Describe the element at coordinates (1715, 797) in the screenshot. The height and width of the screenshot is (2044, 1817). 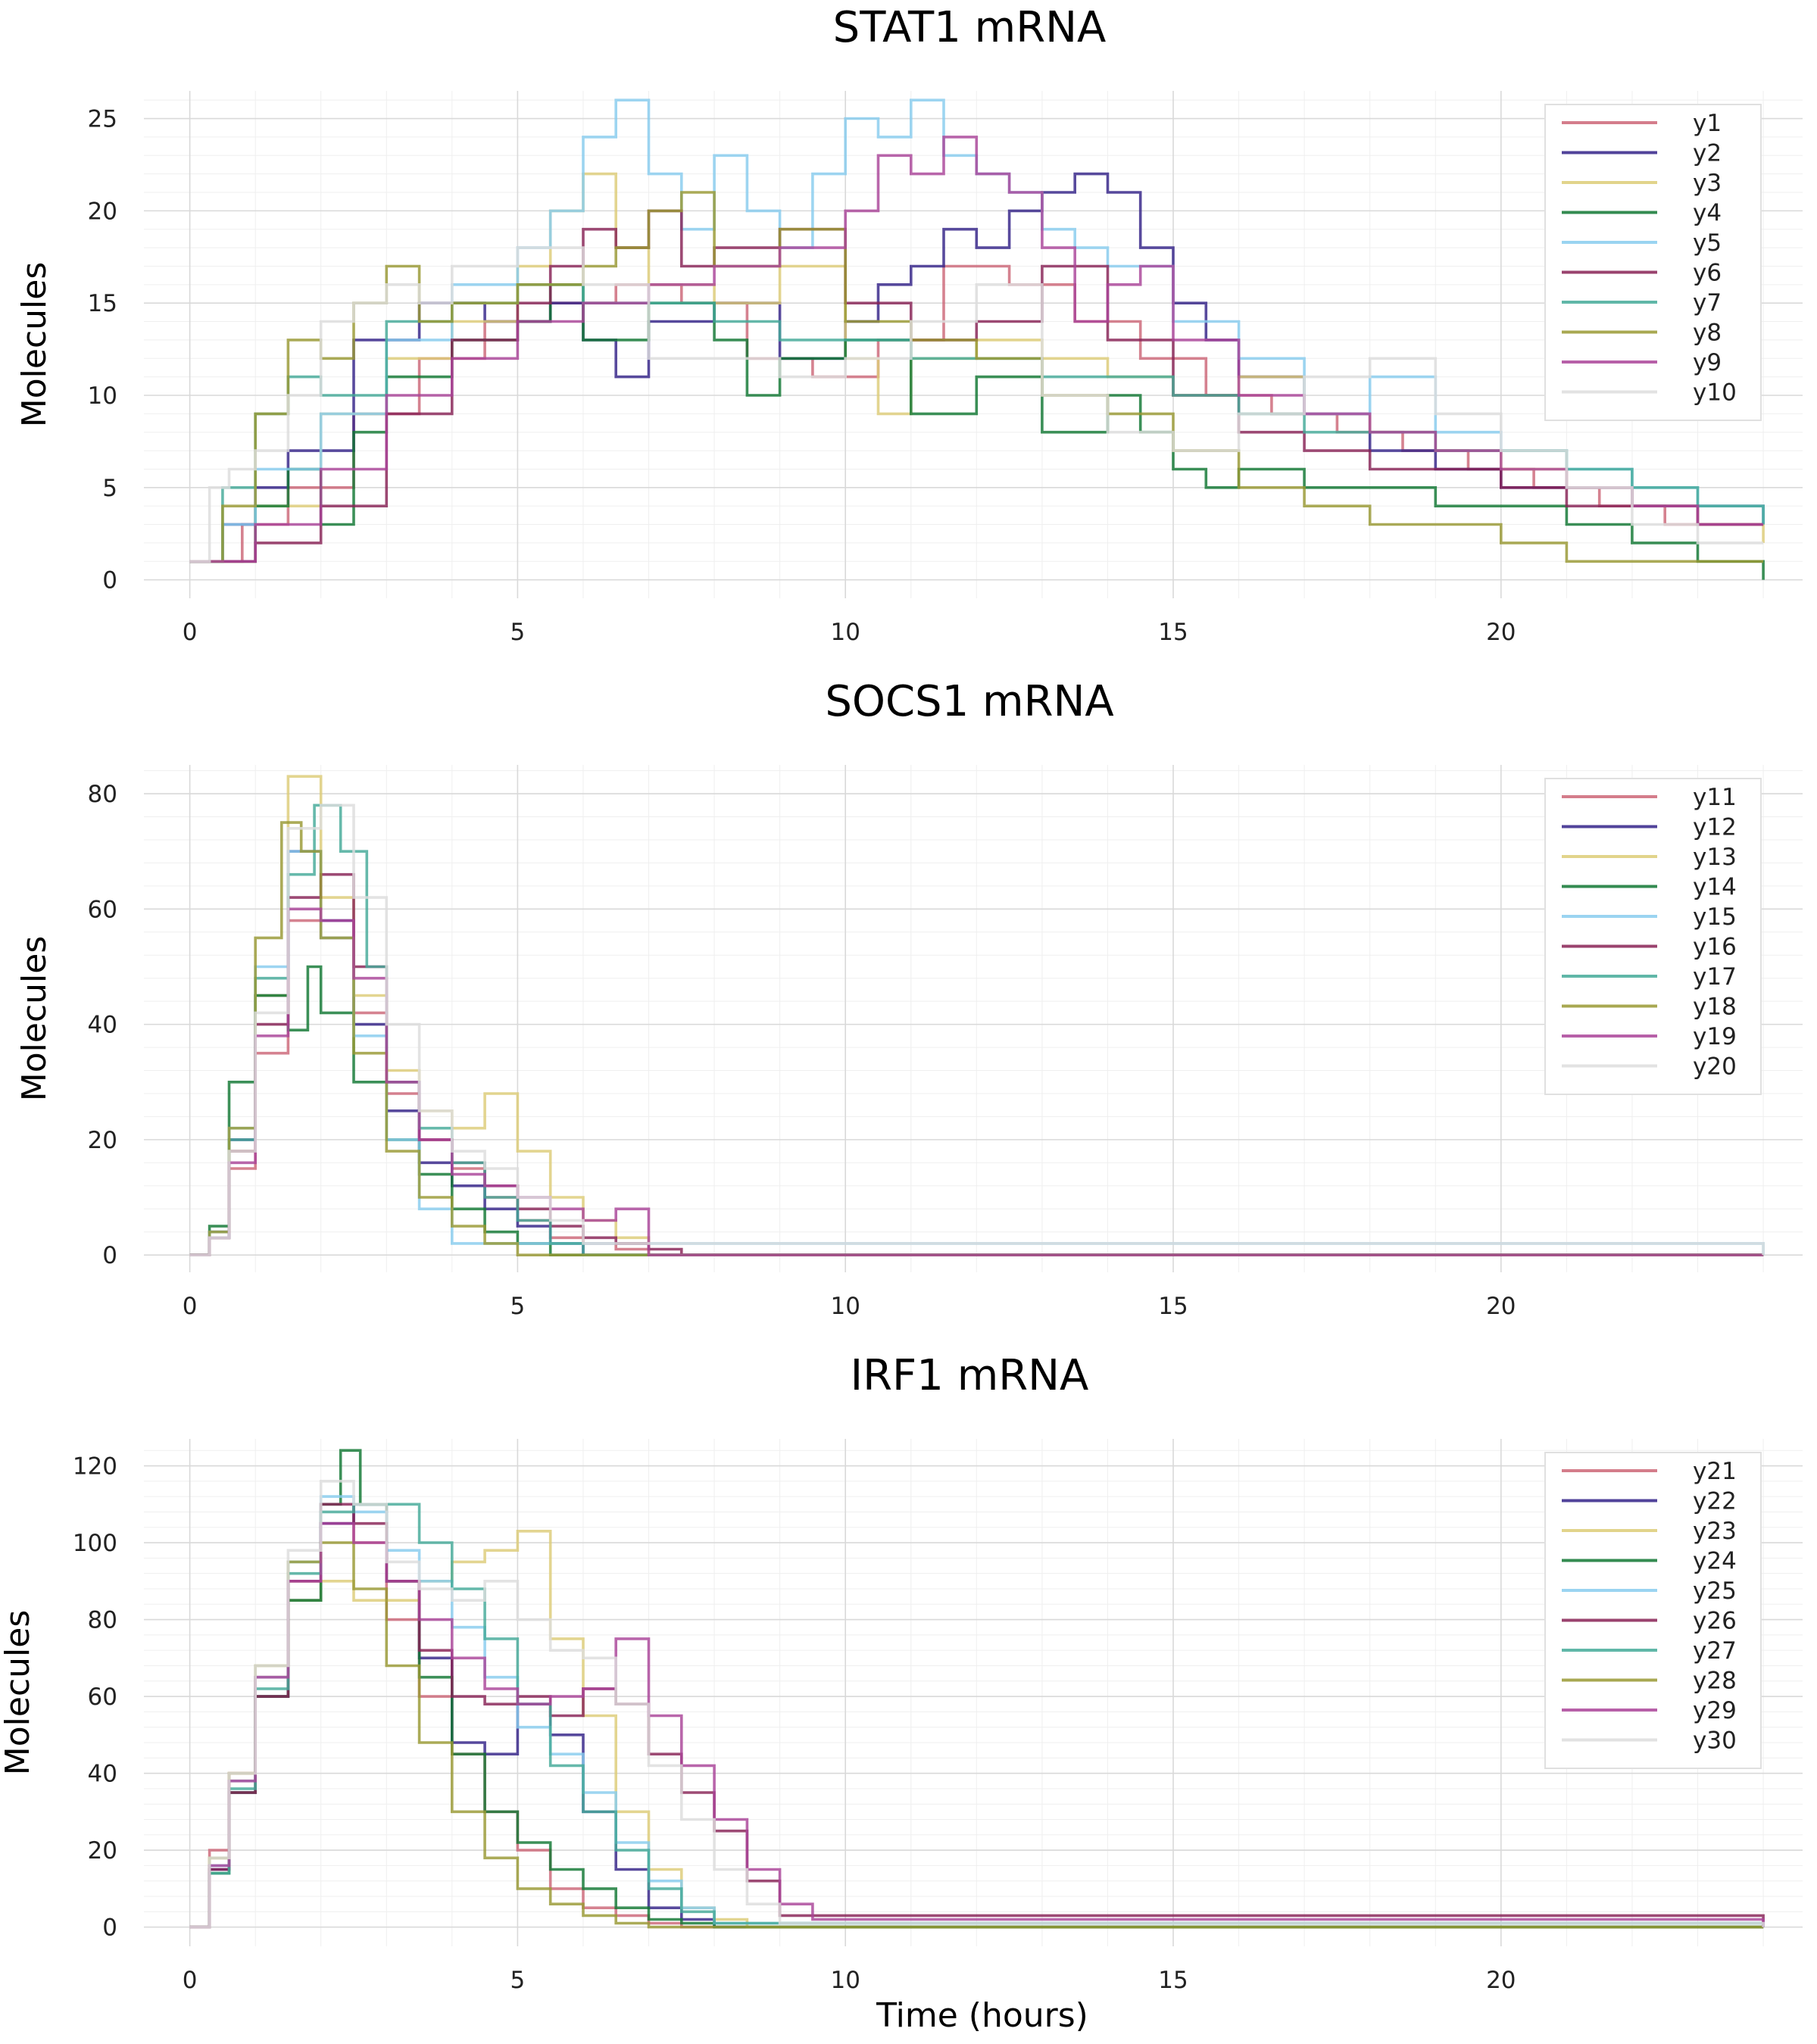
I see `legend-label-y11: y11` at that location.